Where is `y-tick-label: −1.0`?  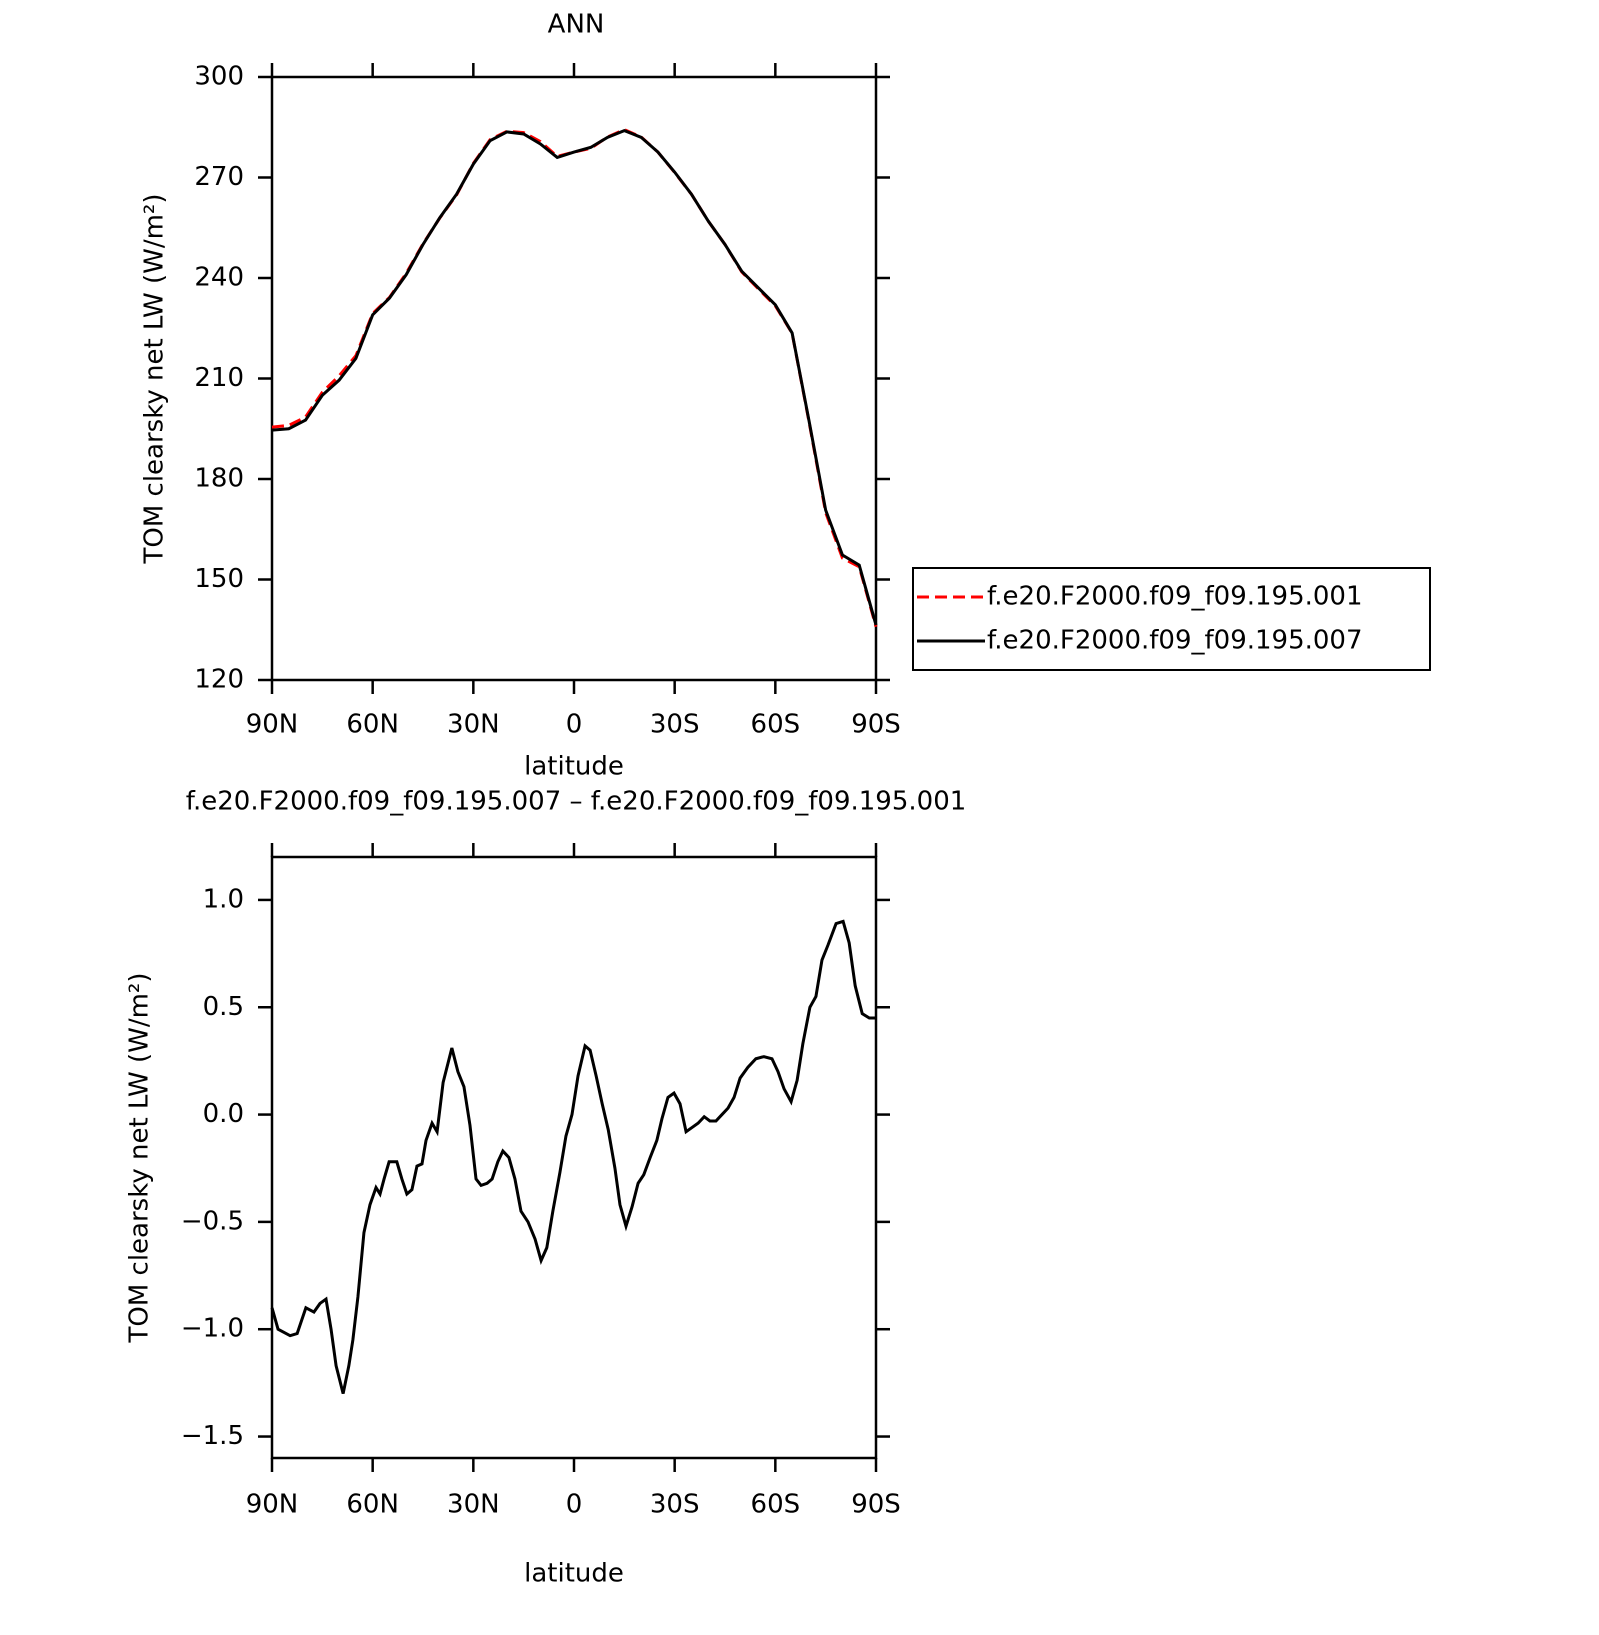
y-tick-label: −1.0 is located at coordinates (212, 1329).